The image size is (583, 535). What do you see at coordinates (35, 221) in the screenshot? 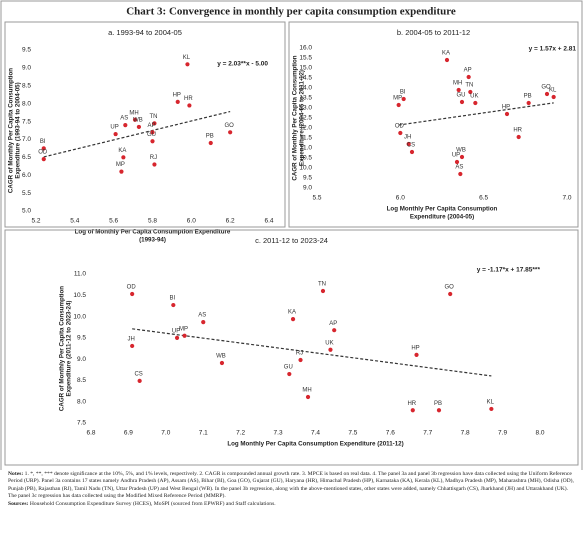
I see `x-tick-label: 5.2` at bounding box center [35, 221].